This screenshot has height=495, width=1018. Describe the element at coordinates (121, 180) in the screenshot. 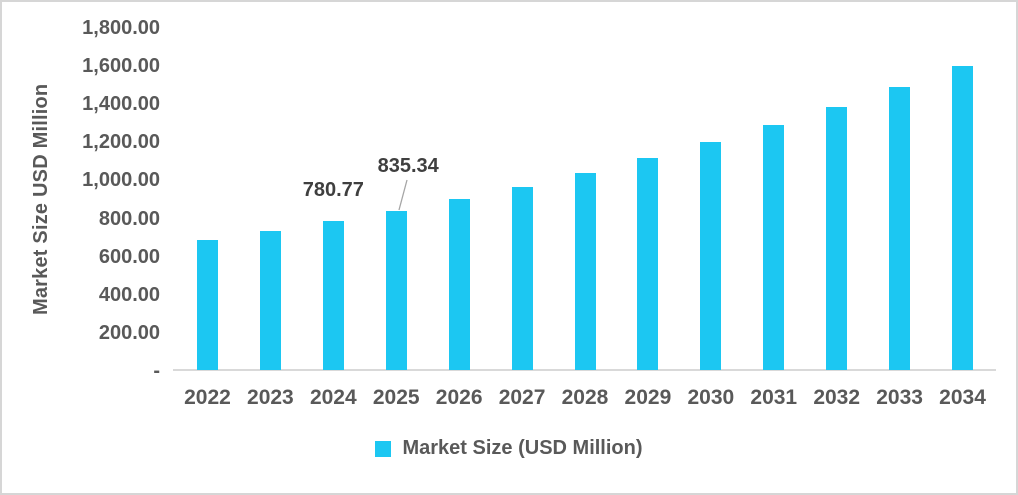

I see `y-tick-label: 1,000.00` at that location.